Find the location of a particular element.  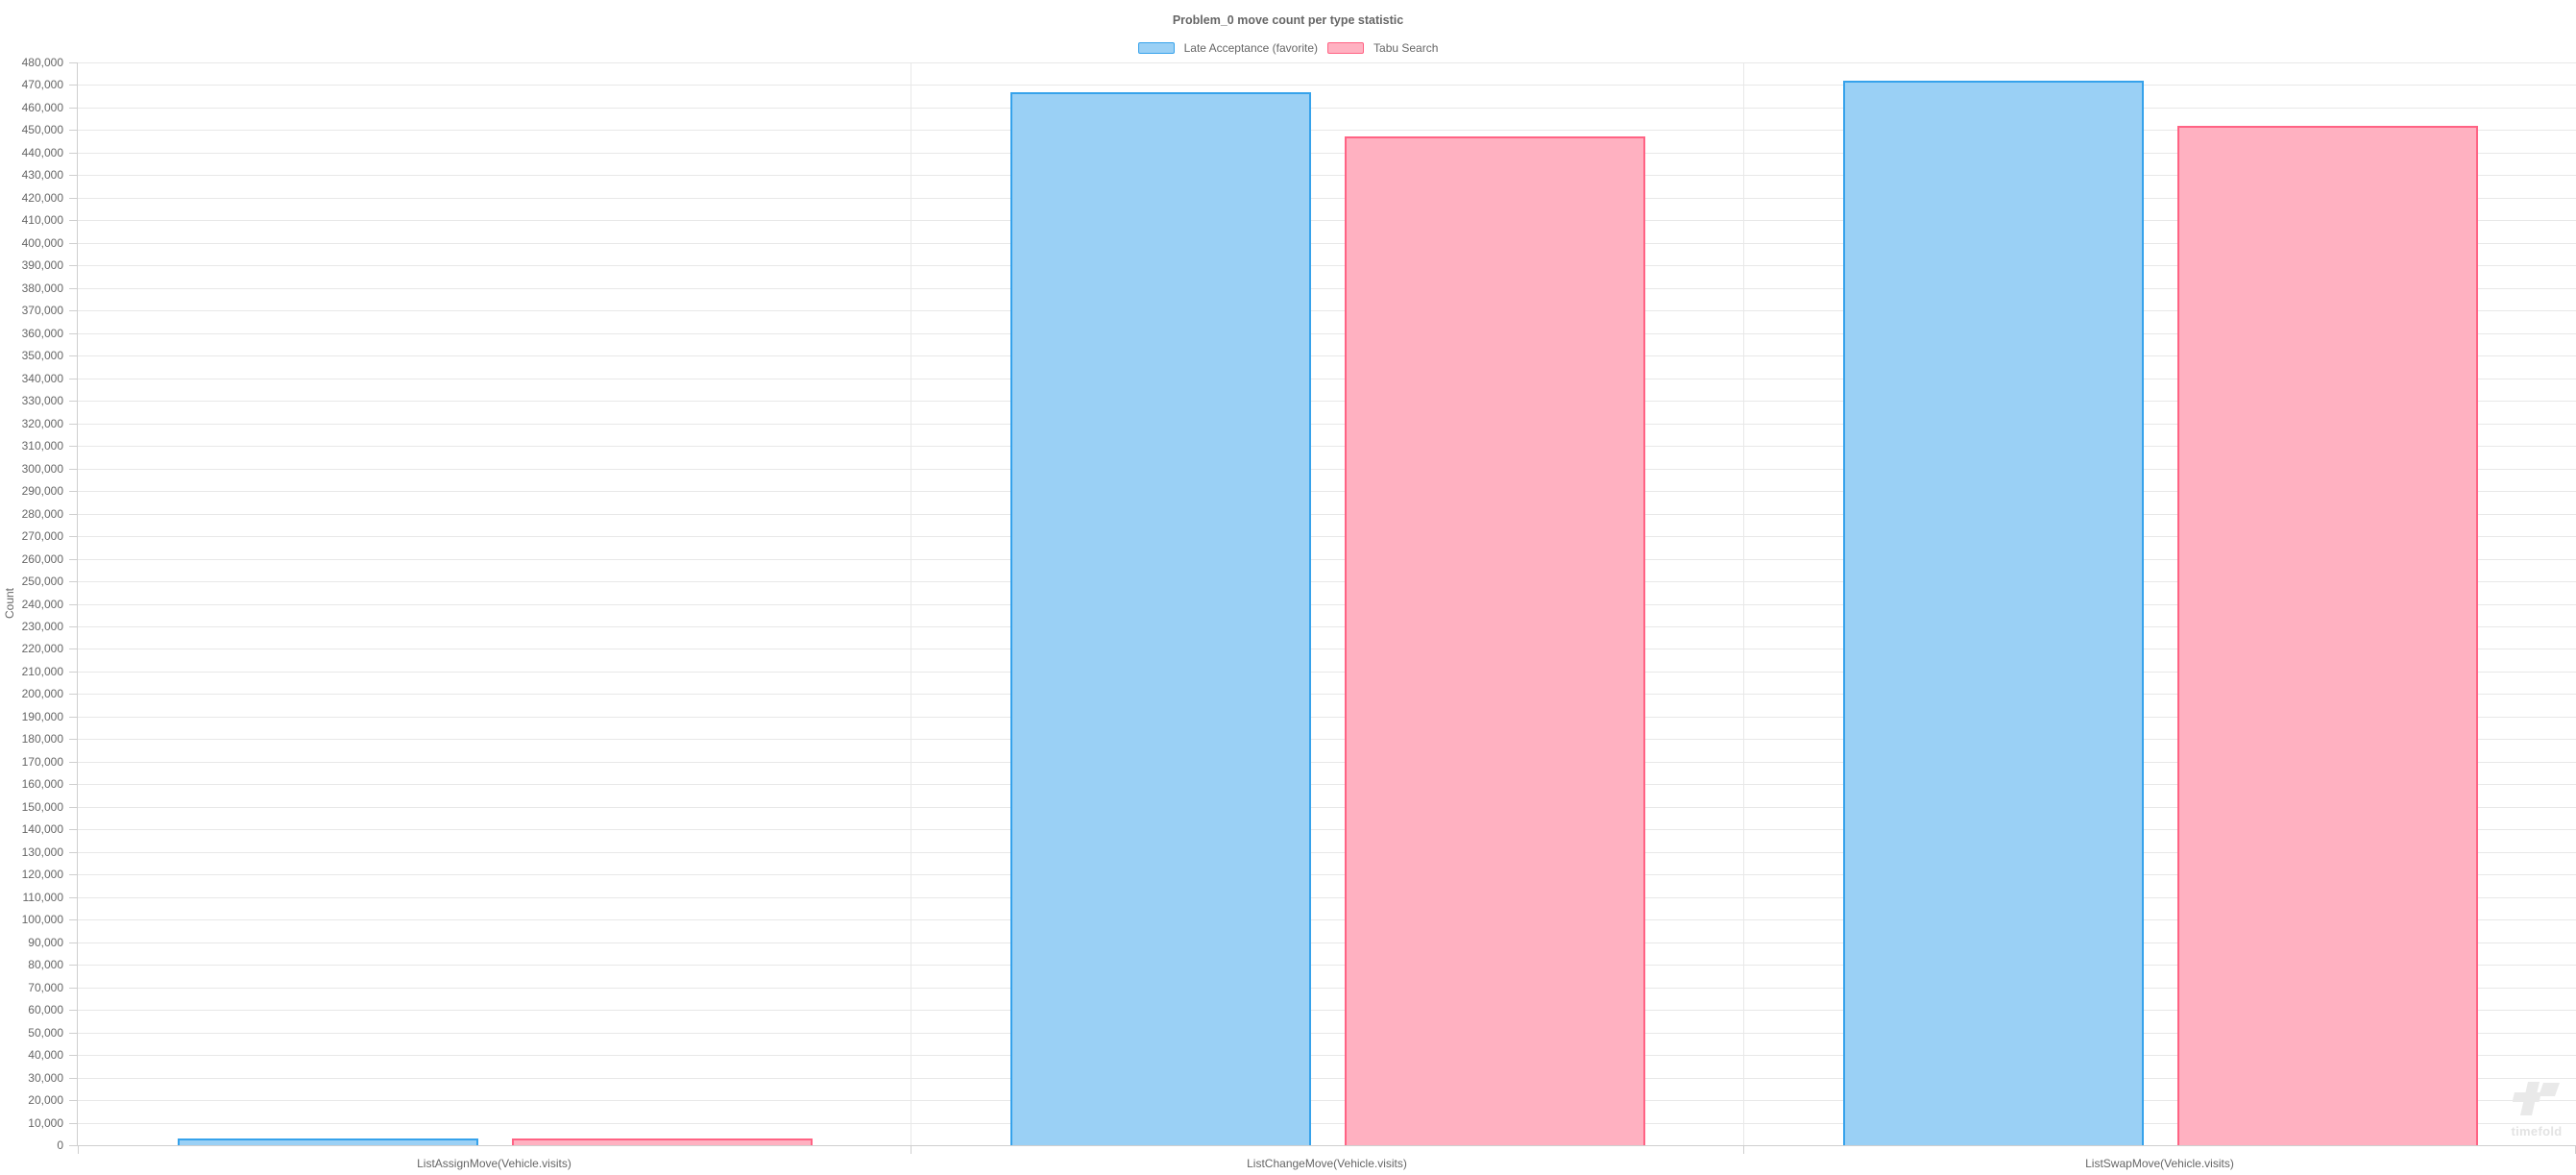

y-tick-label: 350,000 is located at coordinates (42, 356).